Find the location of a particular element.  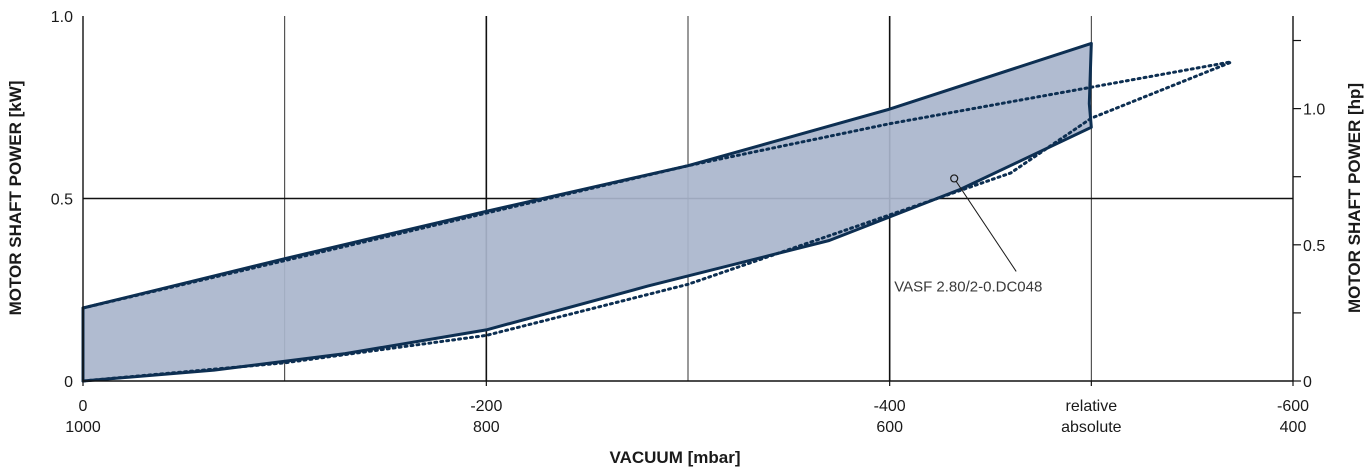

annotation-layer: VASF 2.80/2-0.DC048 is located at coordinates (968, 234).